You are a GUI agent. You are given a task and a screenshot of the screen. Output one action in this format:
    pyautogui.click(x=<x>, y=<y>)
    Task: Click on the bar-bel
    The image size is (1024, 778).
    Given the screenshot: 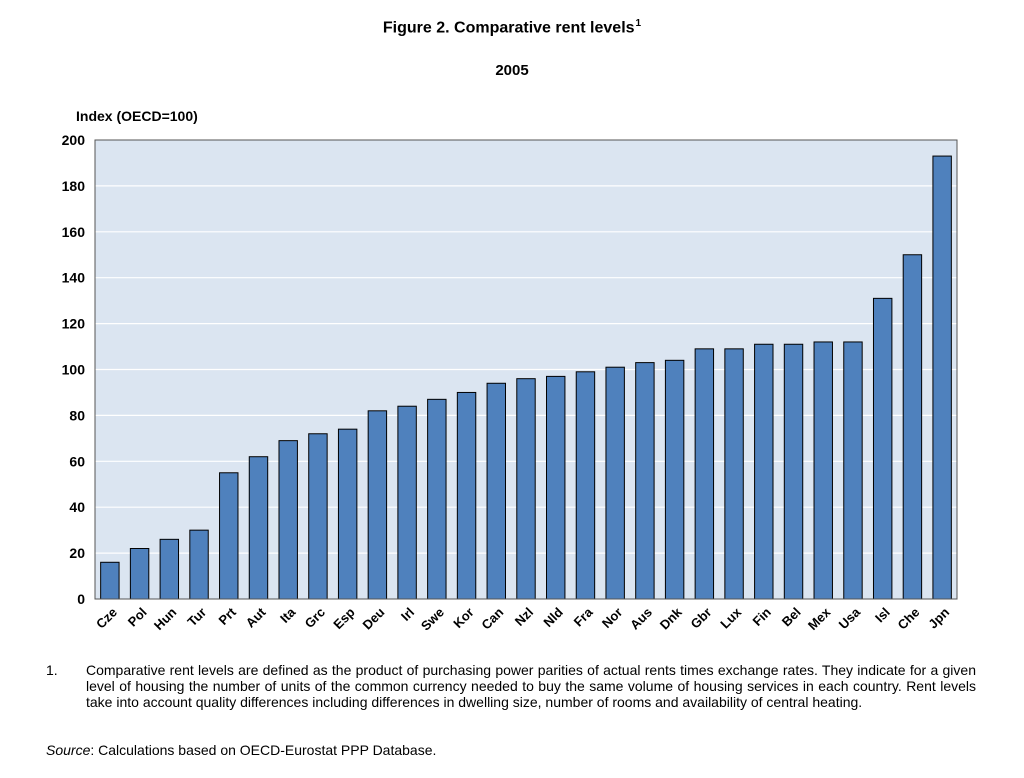 What is the action you would take?
    pyautogui.click(x=793, y=471)
    